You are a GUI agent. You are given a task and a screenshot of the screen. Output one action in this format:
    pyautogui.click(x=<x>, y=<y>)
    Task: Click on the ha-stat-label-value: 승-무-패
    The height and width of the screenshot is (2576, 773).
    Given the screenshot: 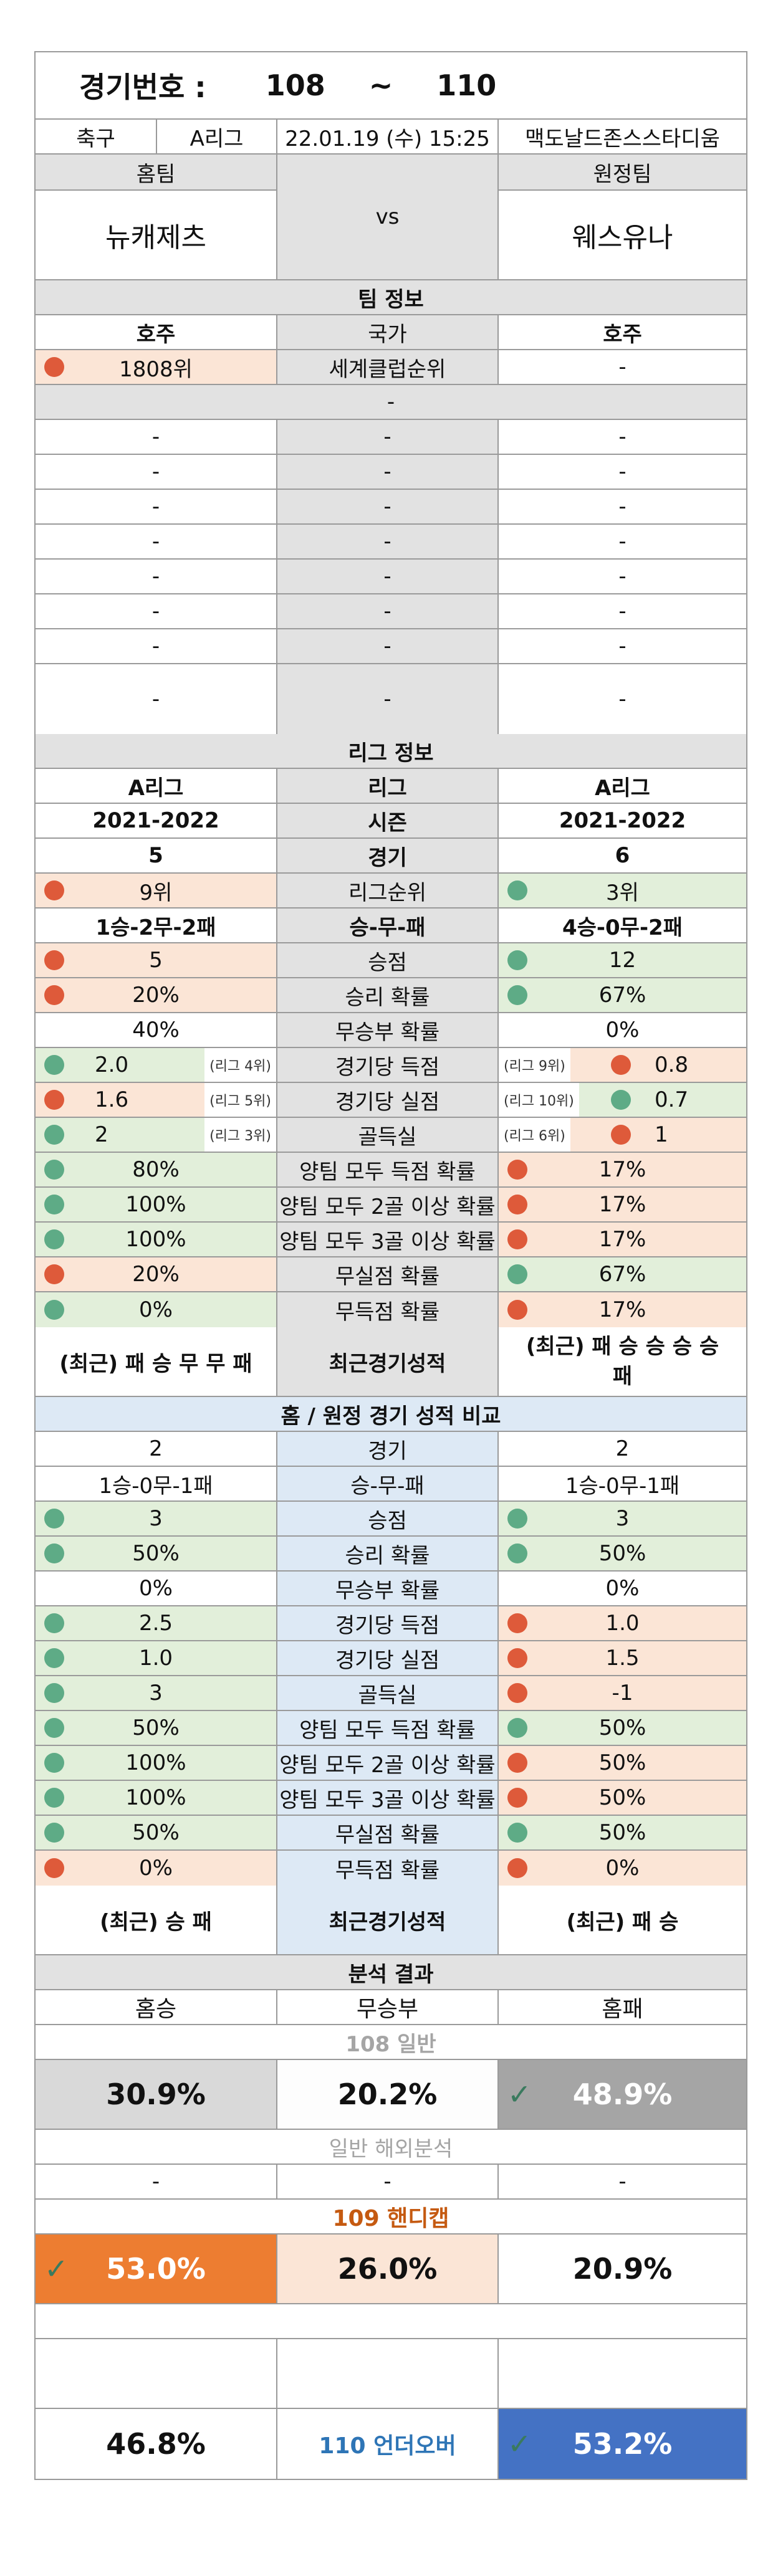 What is the action you would take?
    pyautogui.click(x=387, y=1486)
    